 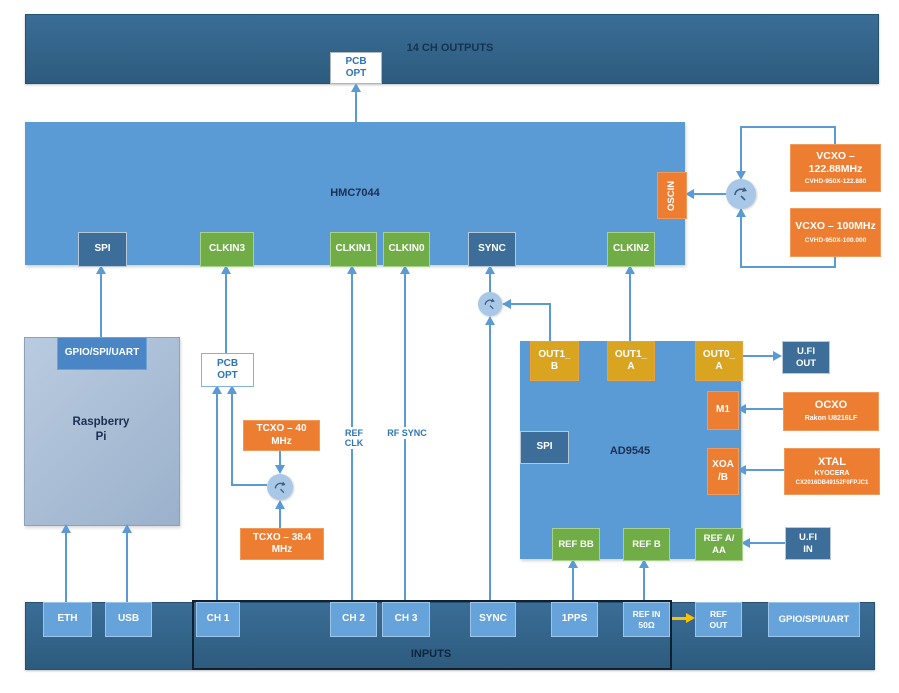 I want to click on port-out1b: OUT1_ B, so click(x=554, y=361).